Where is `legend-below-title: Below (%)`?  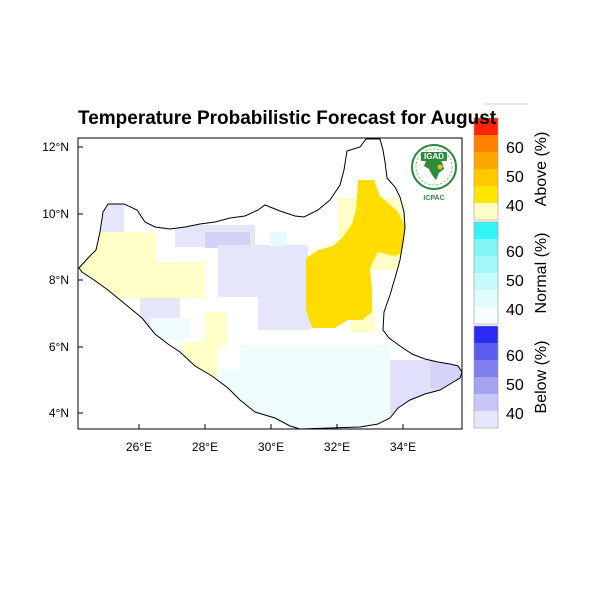 legend-below-title: Below (%) is located at coordinates (541, 377).